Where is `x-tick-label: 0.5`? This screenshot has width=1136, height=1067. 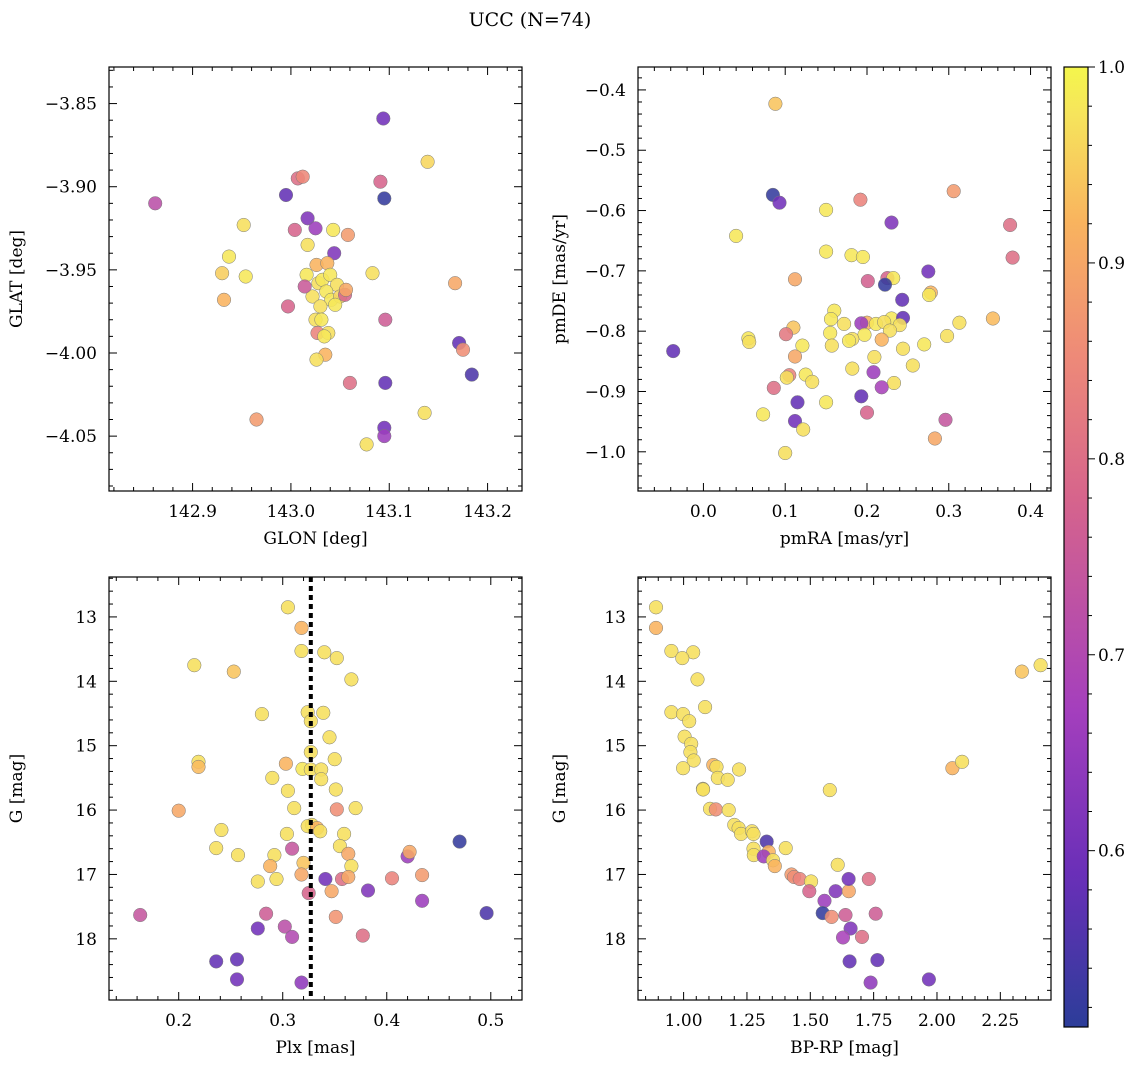
x-tick-label: 0.5 is located at coordinates (490, 1021).